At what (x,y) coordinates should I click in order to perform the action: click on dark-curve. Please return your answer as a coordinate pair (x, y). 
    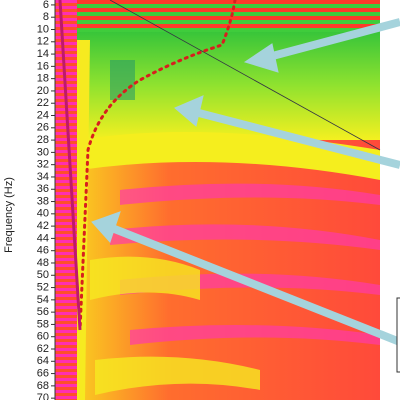
    Looking at the image, I should click on (70, 165).